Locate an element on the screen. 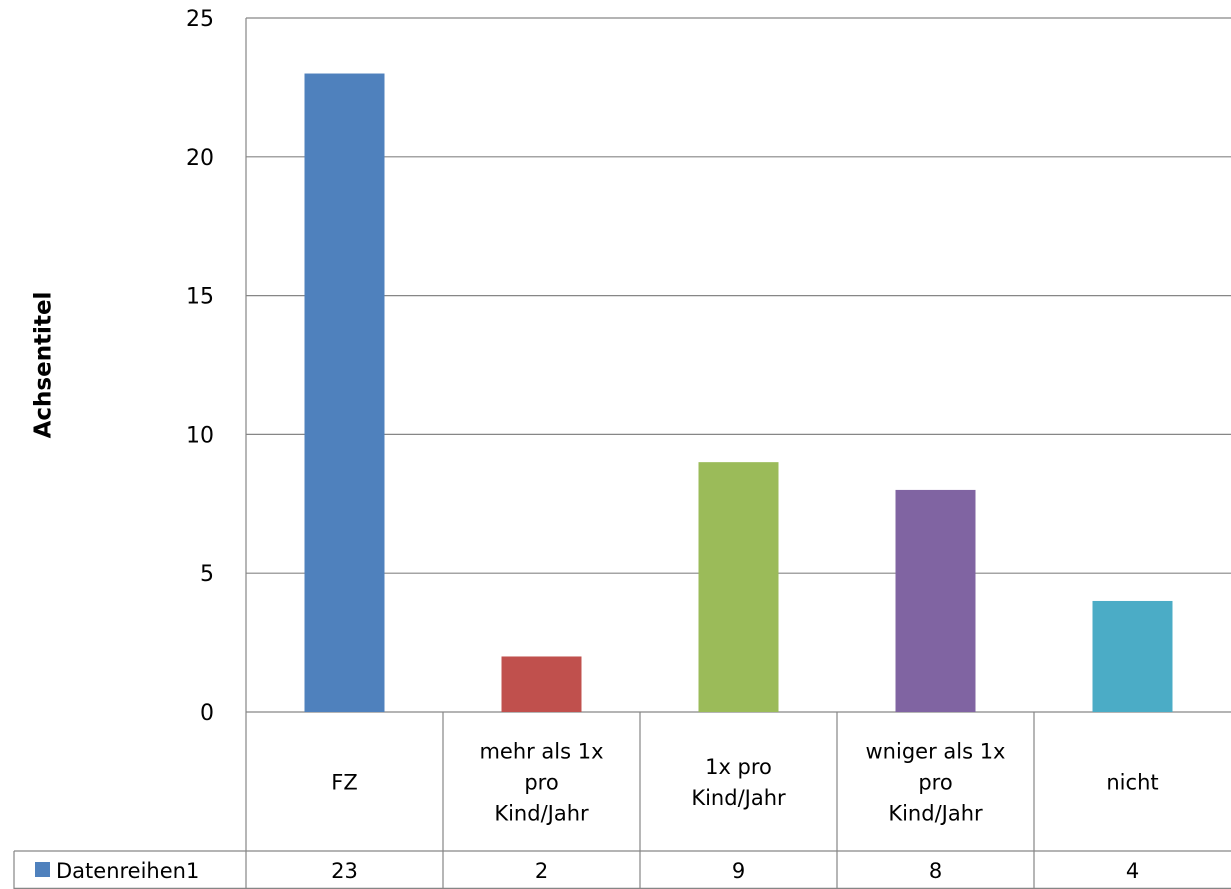 This screenshot has height=889, width=1231. data-table-value: 8 is located at coordinates (935, 871).